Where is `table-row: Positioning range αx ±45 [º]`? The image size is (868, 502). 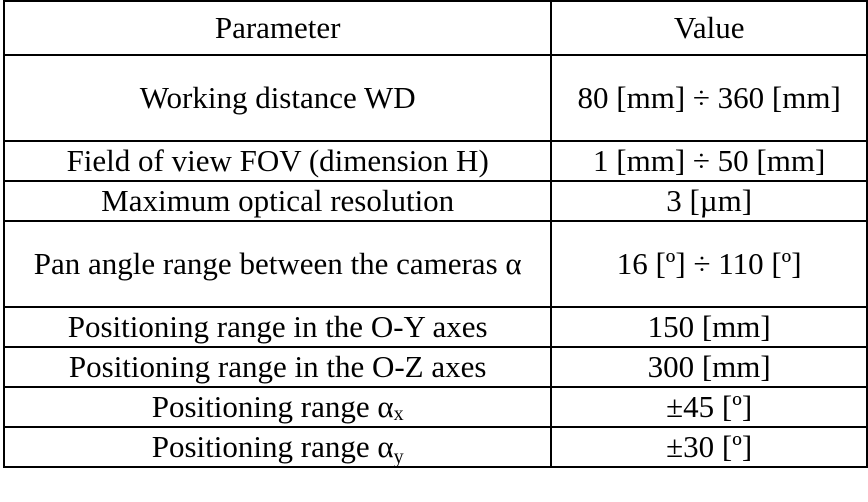 table-row: Positioning range αx ±45 [º] is located at coordinates (435, 407).